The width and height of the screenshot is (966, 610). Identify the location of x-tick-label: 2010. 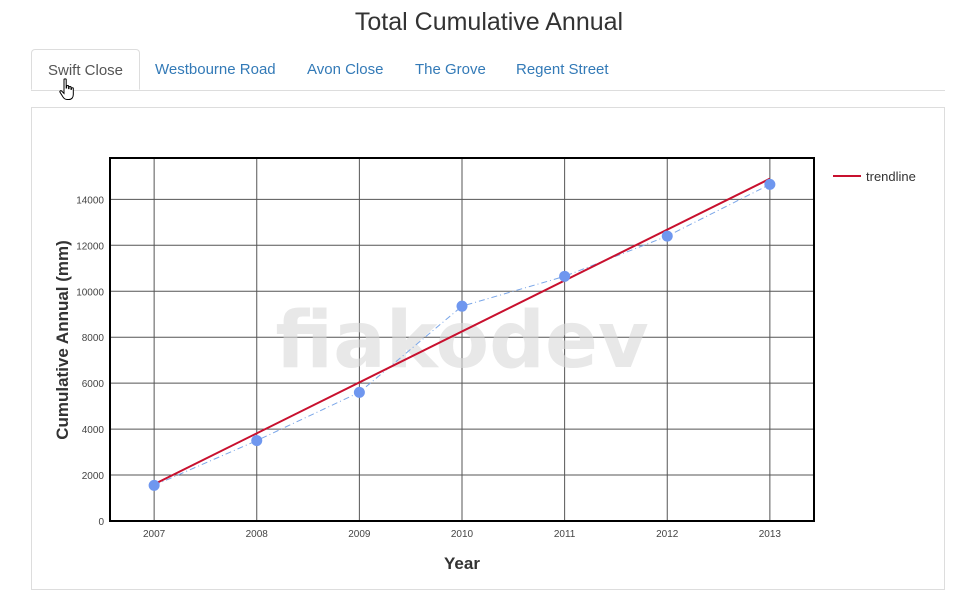
(462, 534).